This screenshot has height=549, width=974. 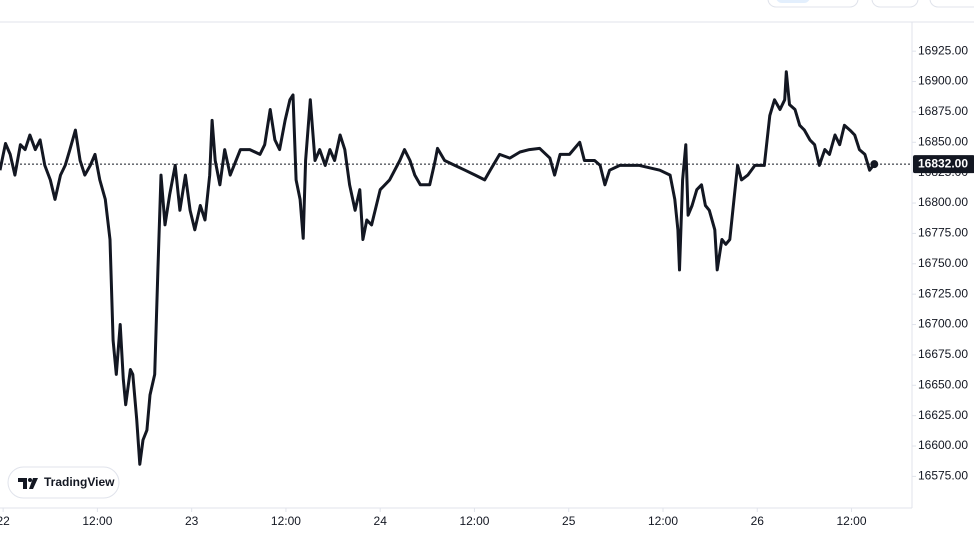 I want to click on watermark: TradingView, so click(x=63, y=482).